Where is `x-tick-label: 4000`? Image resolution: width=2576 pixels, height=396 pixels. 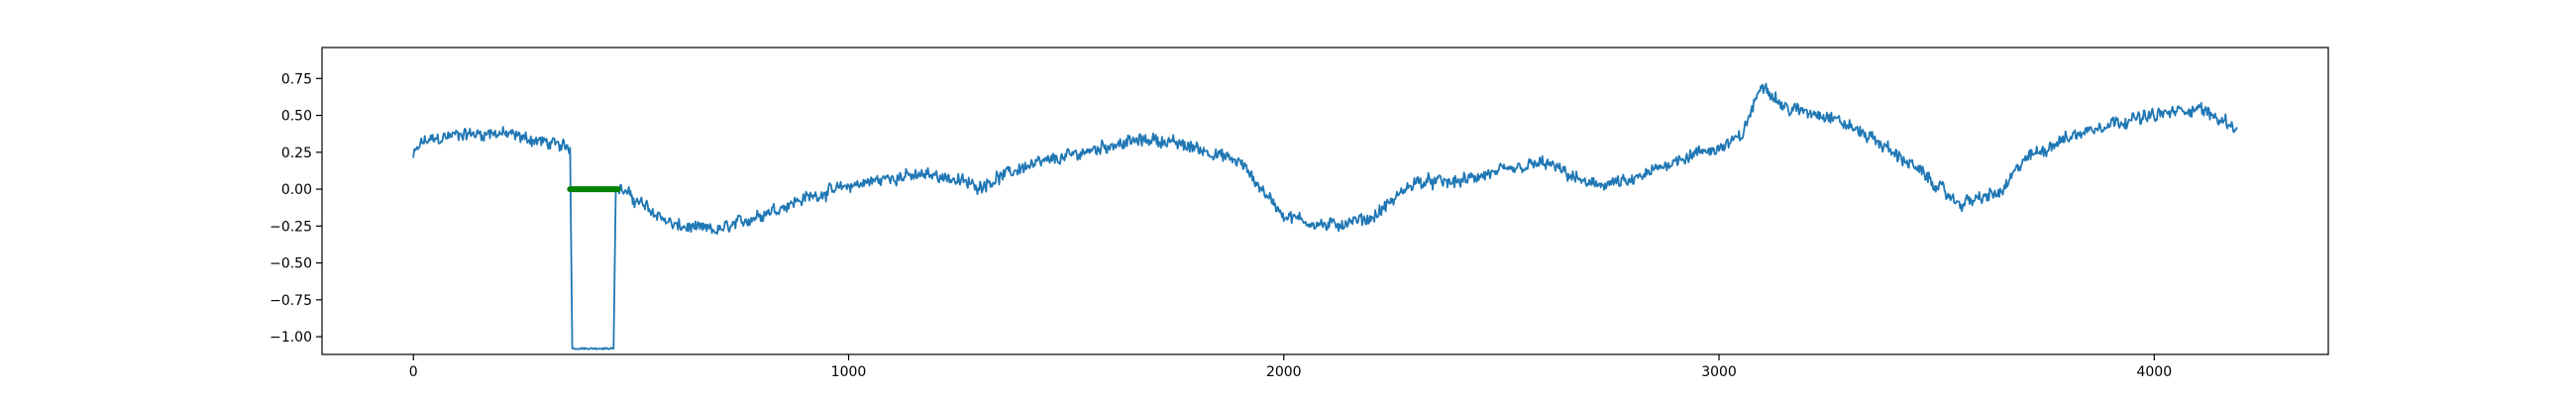 x-tick-label: 4000 is located at coordinates (2154, 372).